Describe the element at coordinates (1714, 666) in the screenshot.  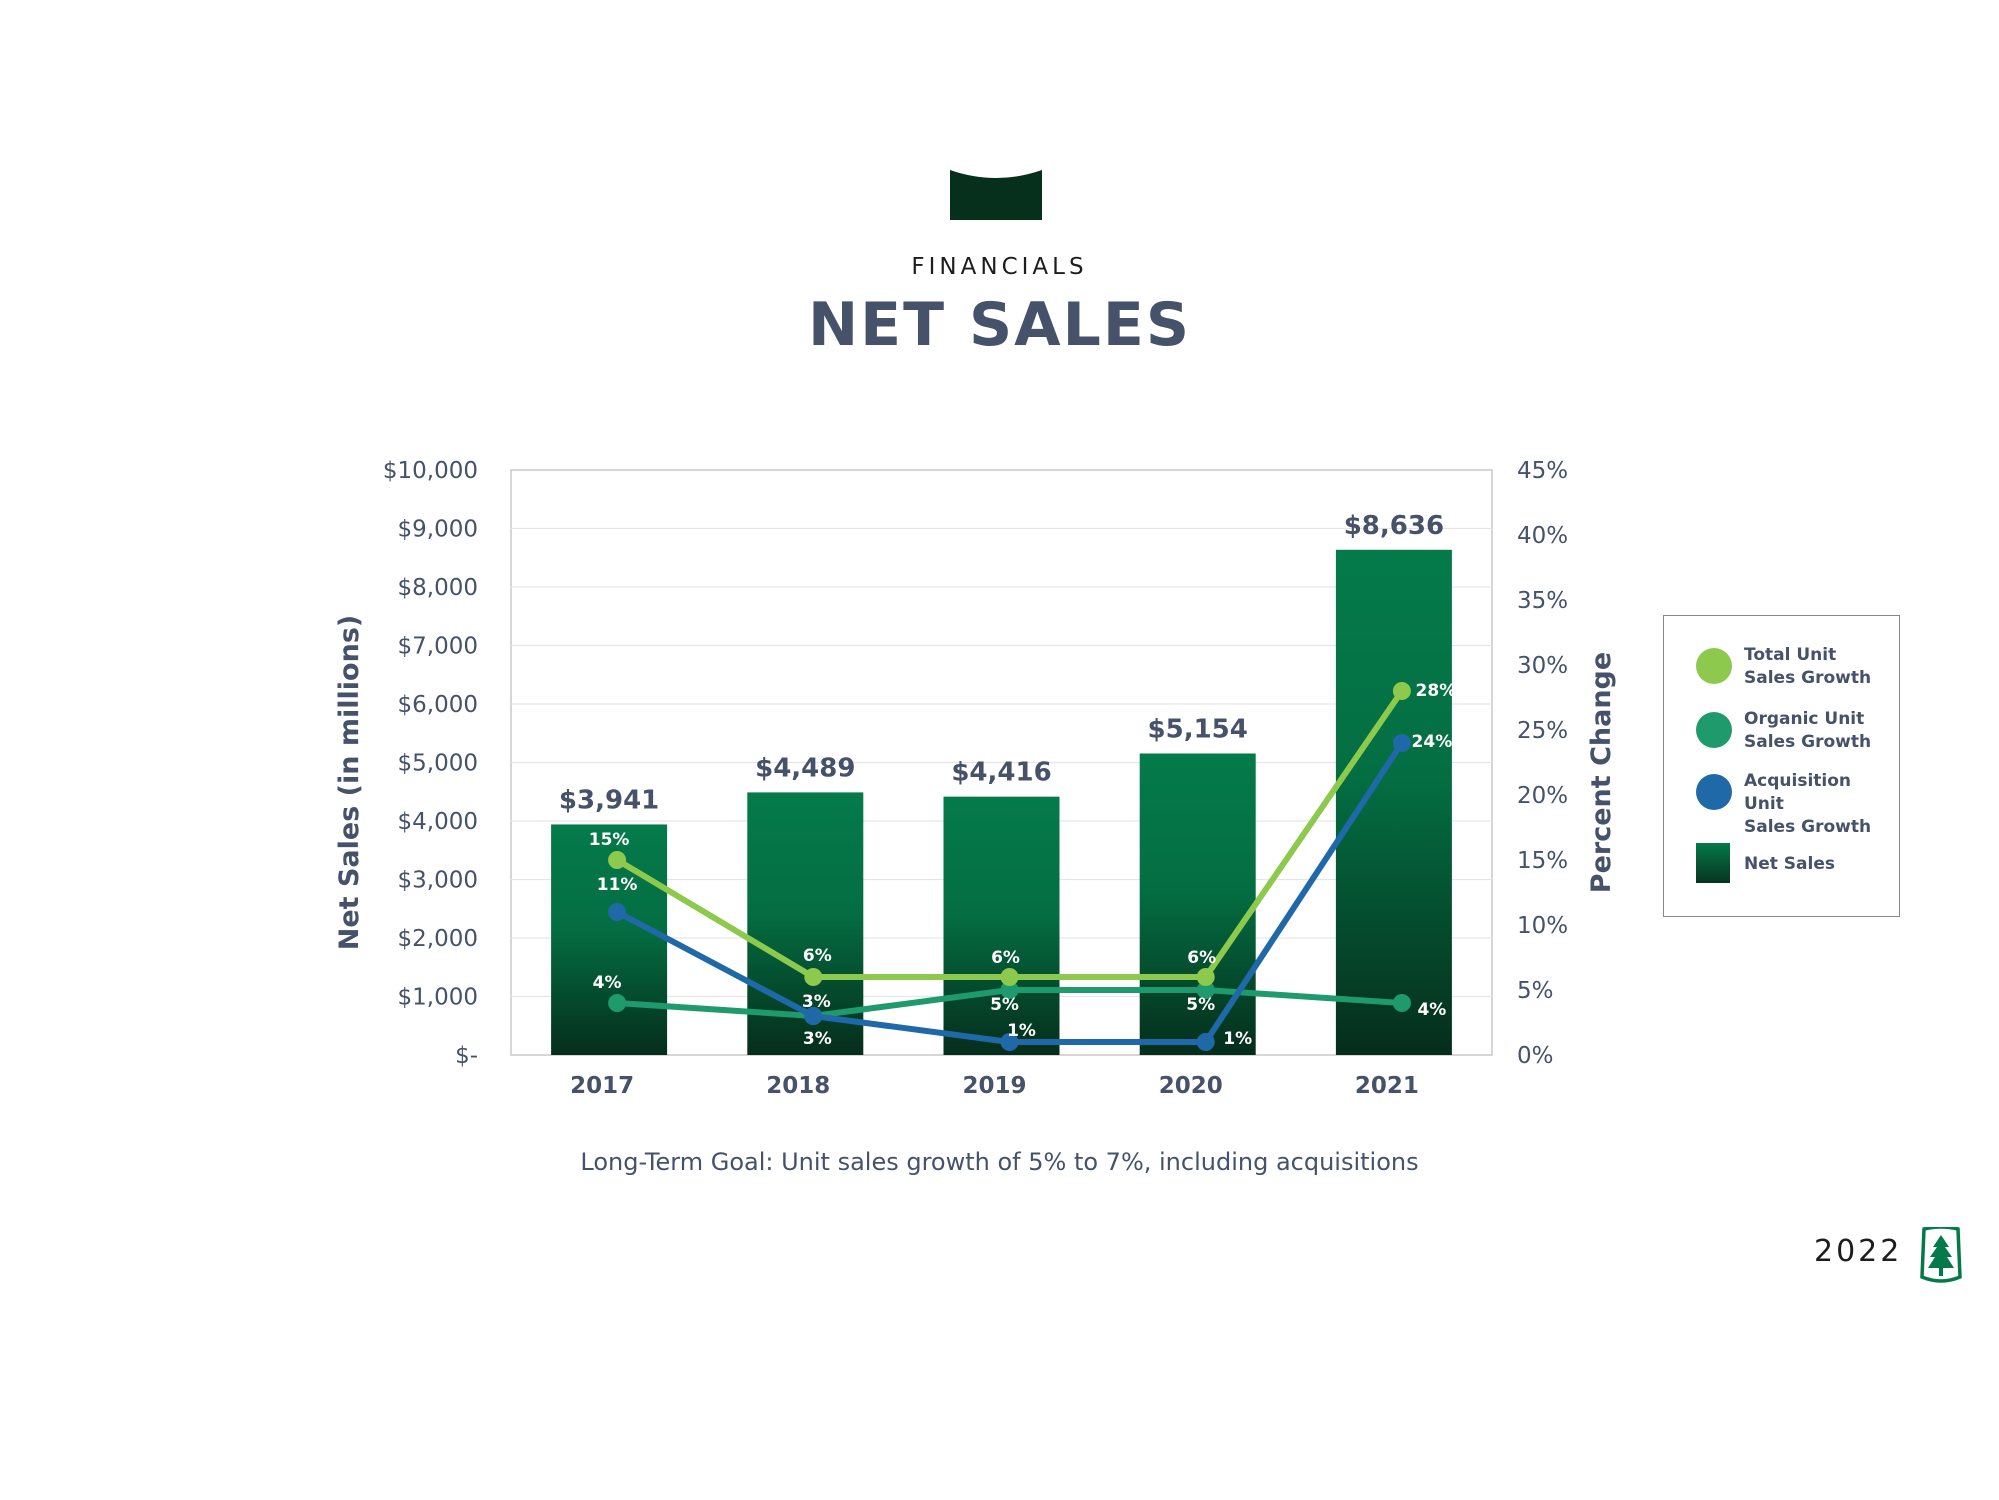
I see `legend-swatch-total` at that location.